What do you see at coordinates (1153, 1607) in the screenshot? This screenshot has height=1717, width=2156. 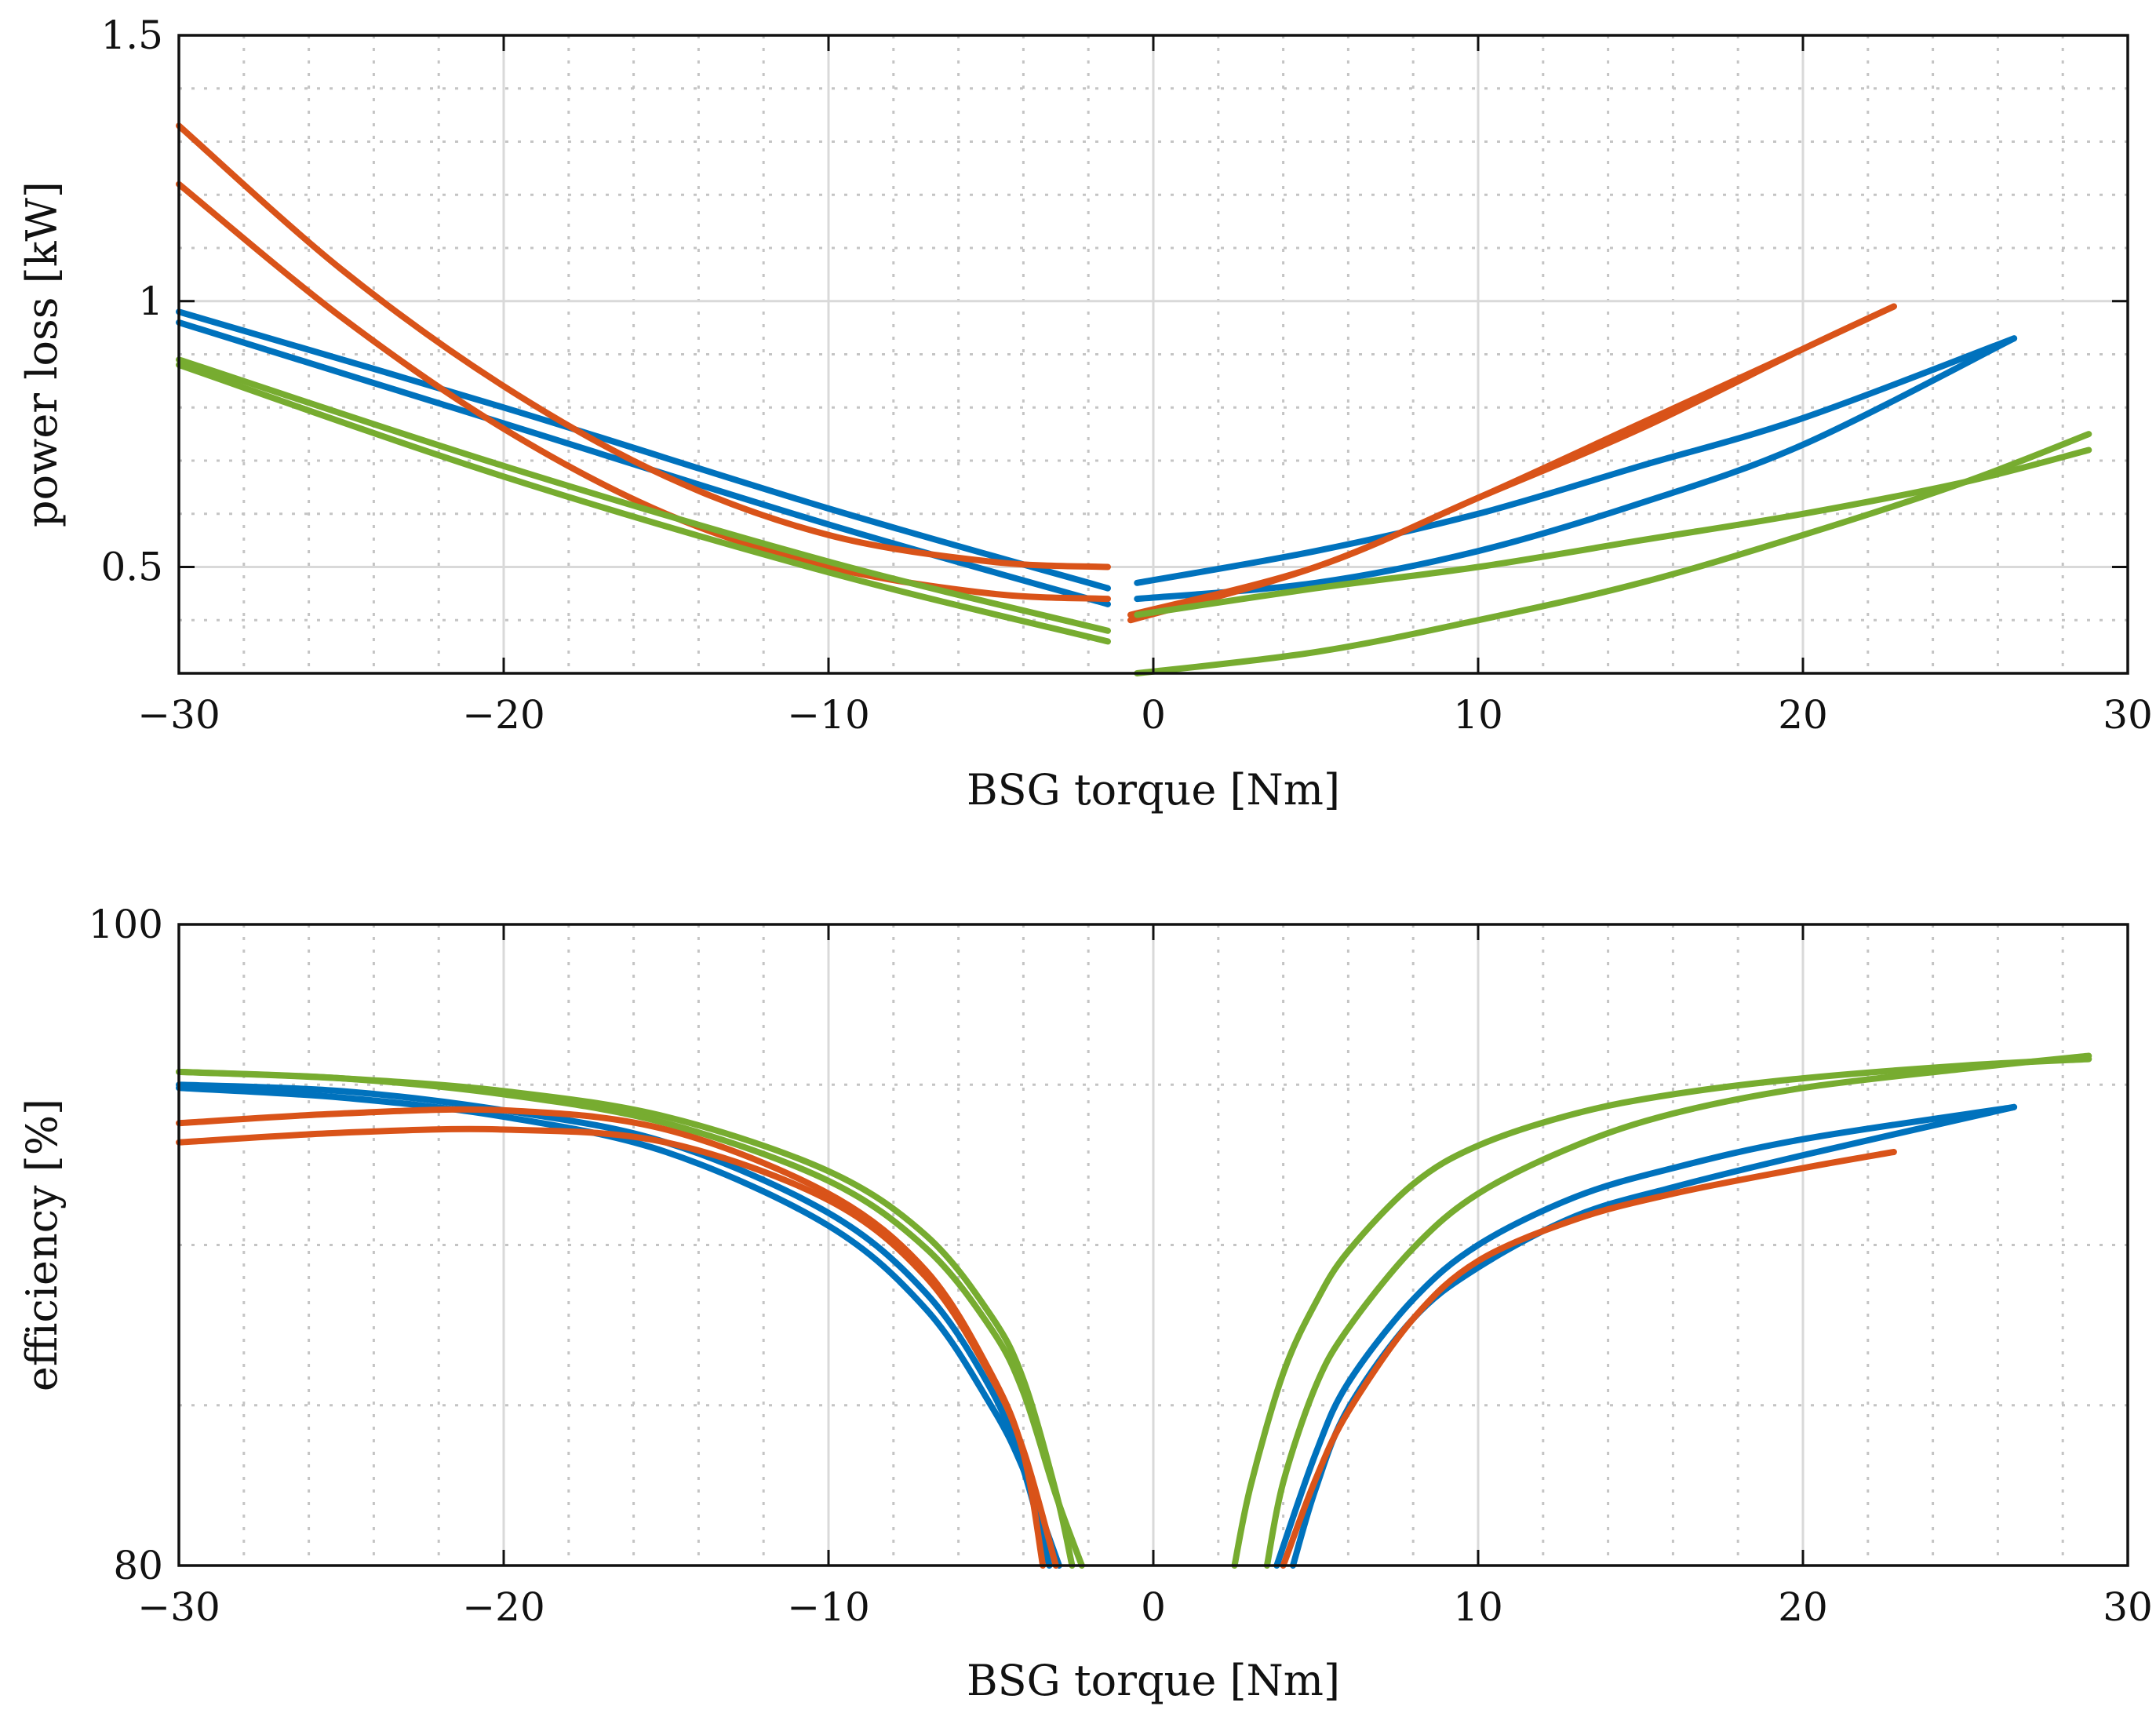 I see `efficiency-x-tick-label: 0` at bounding box center [1153, 1607].